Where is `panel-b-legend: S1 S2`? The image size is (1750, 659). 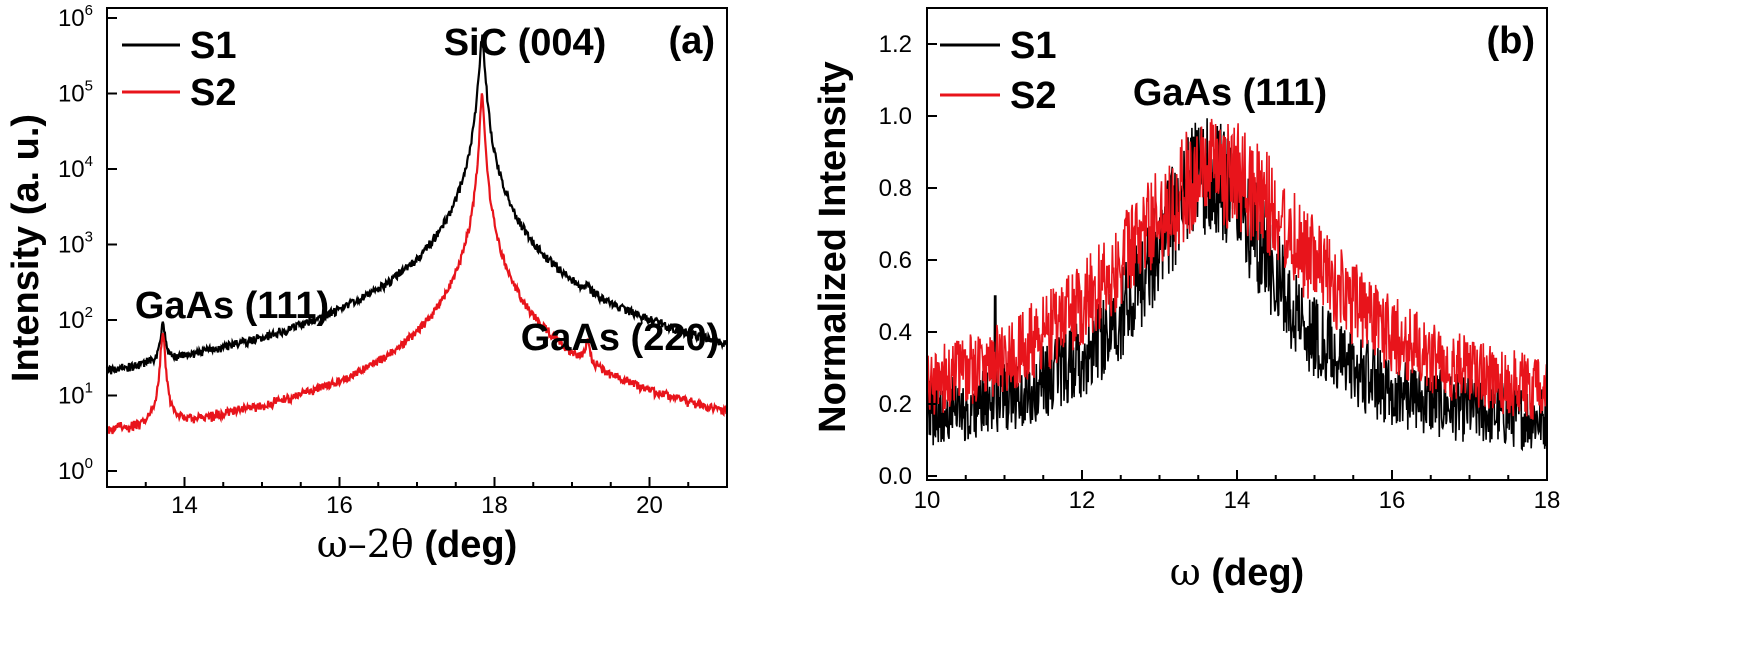 panel-b-legend: S1 S2 is located at coordinates (998, 71).